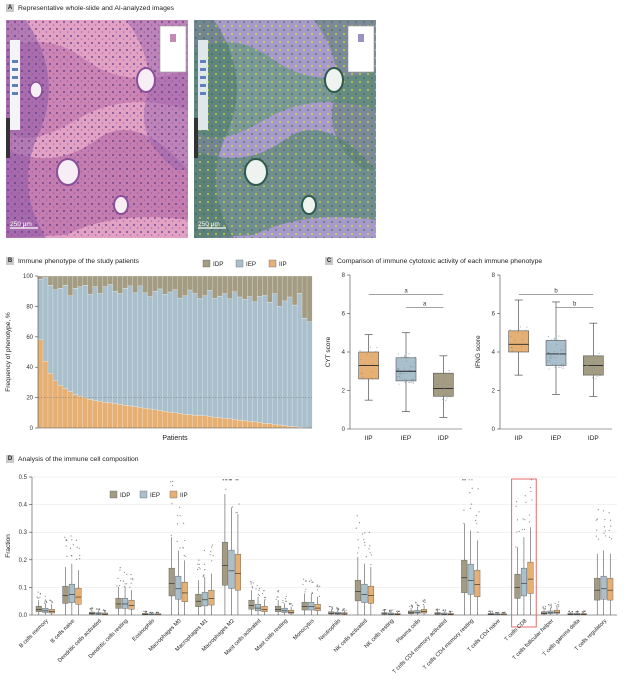  I want to click on y-tick-label: 0, so click(494, 430).